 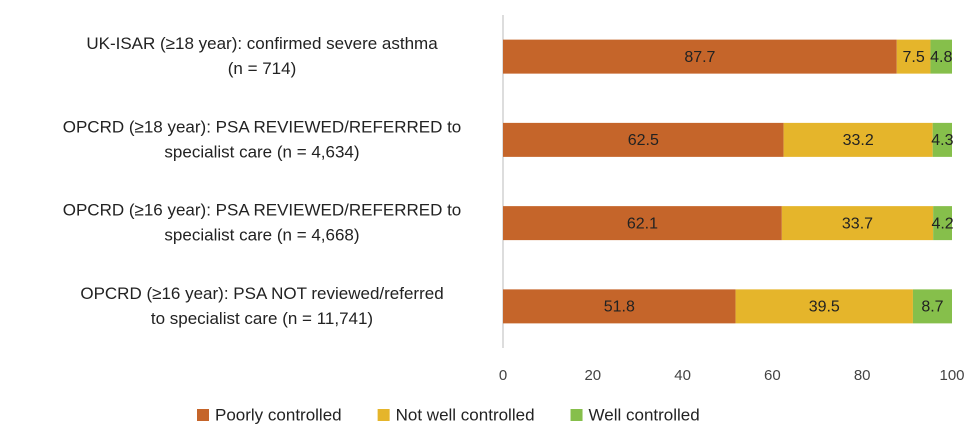 I want to click on legend-label: Well controlled, so click(x=644, y=414).